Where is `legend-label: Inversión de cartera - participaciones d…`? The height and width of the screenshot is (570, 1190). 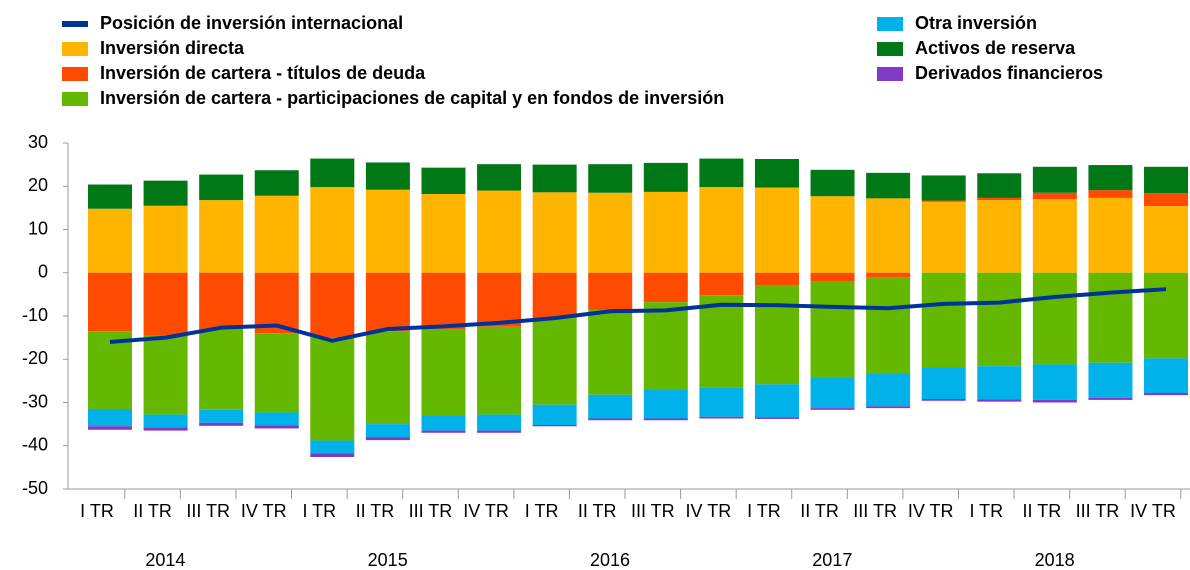
legend-label: Inversión de cartera - participaciones d… is located at coordinates (412, 98).